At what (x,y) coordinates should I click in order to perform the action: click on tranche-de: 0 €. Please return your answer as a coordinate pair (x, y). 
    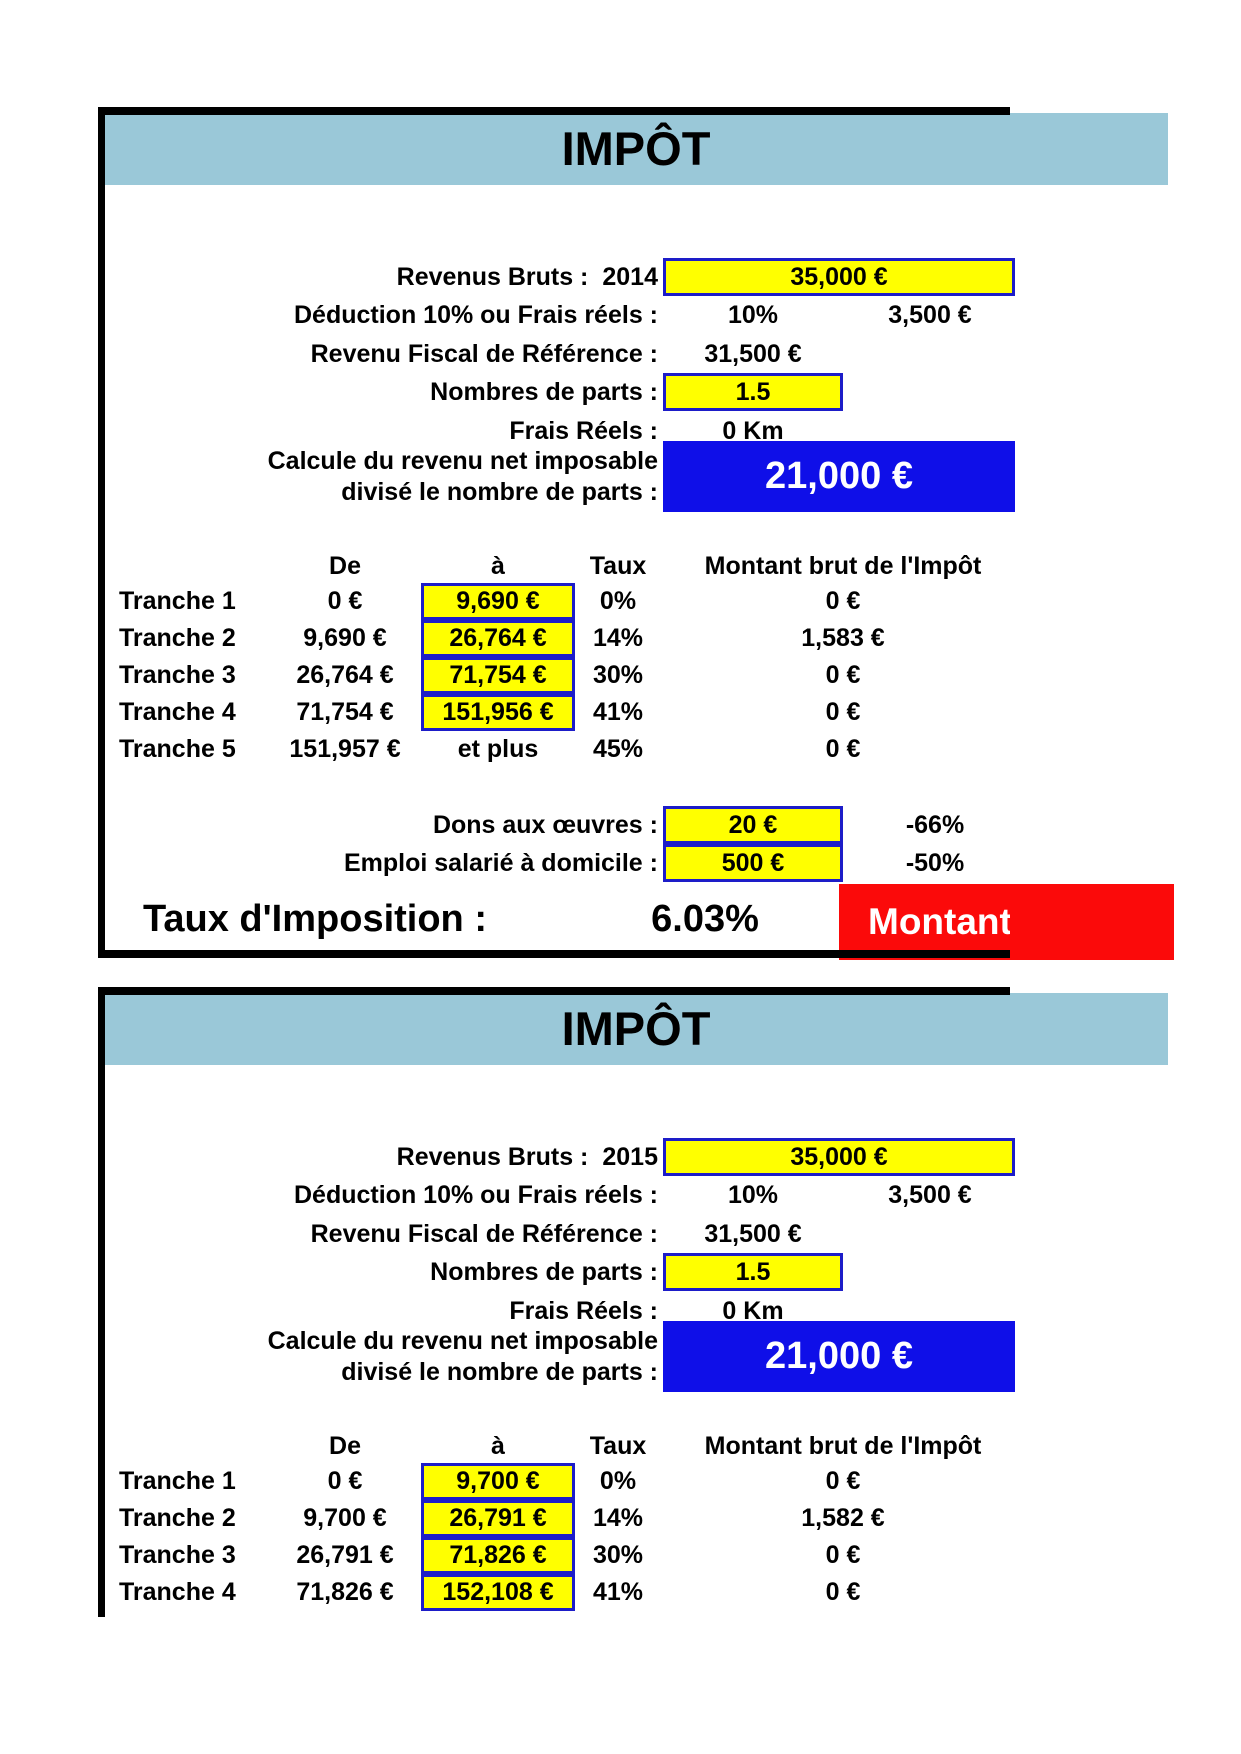
    Looking at the image, I should click on (345, 601).